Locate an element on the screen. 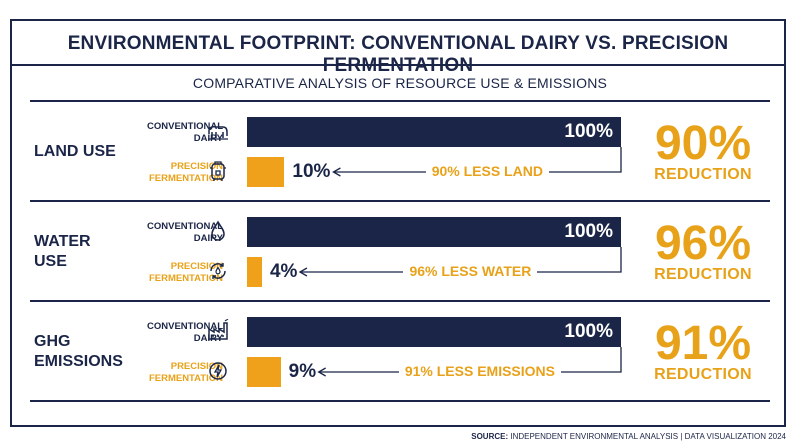 The image size is (800, 447). precision-bar-value: 4% is located at coordinates (283, 271).